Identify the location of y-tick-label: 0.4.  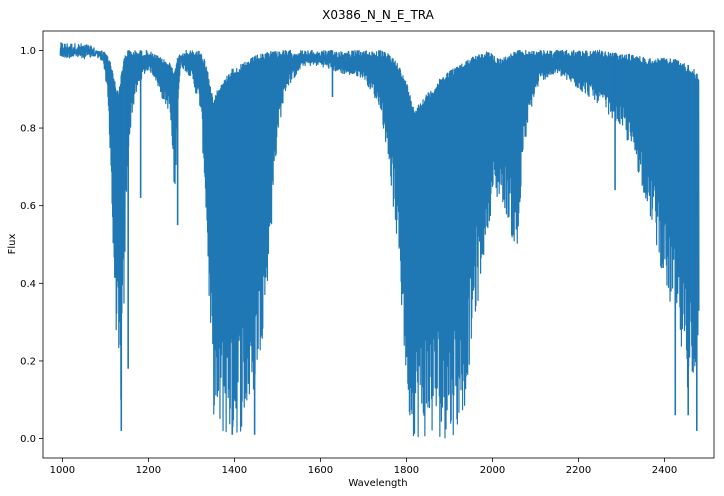
(28, 284).